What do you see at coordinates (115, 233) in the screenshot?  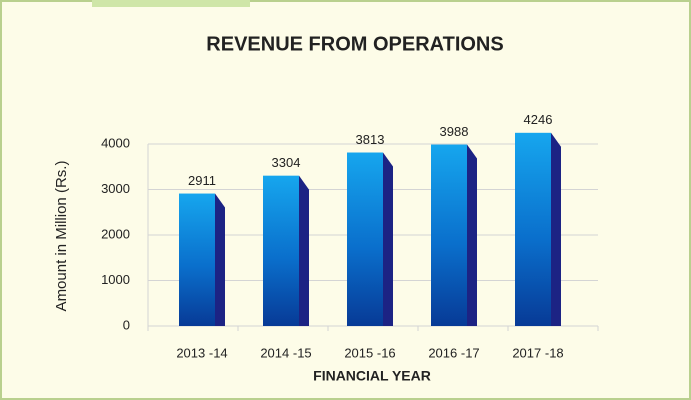 I see `y-tick-label: 2000` at bounding box center [115, 233].